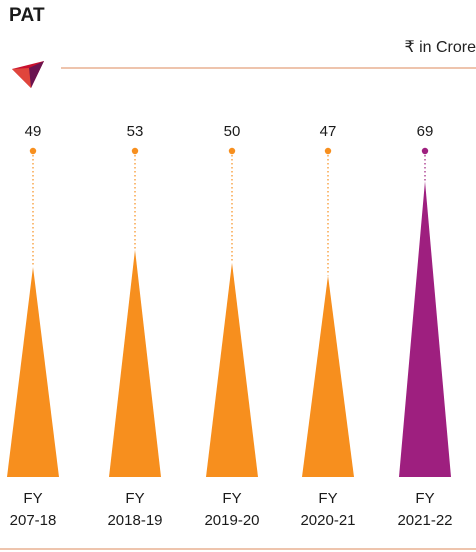 This screenshot has width=476, height=552. What do you see at coordinates (33, 131) in the screenshot?
I see `value-label: 49` at bounding box center [33, 131].